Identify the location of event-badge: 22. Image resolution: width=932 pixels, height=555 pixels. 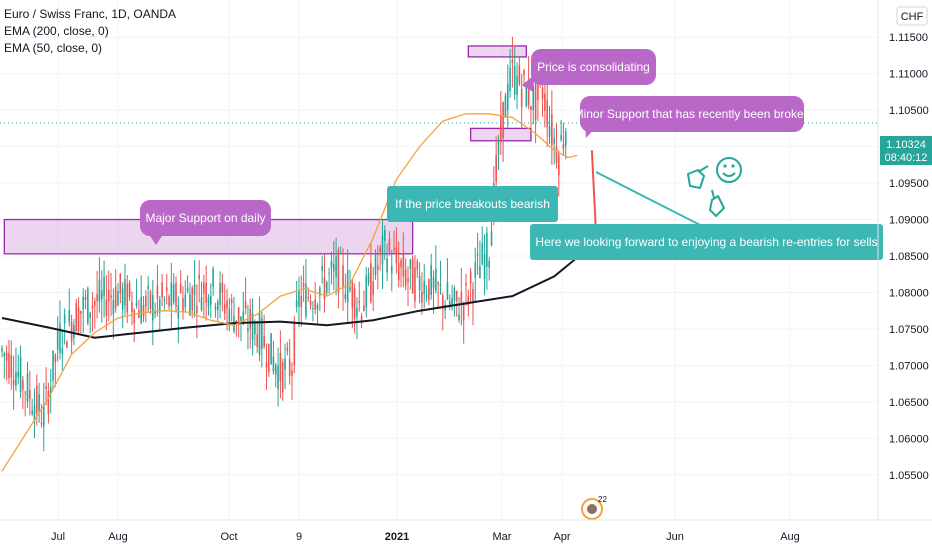
(594, 507).